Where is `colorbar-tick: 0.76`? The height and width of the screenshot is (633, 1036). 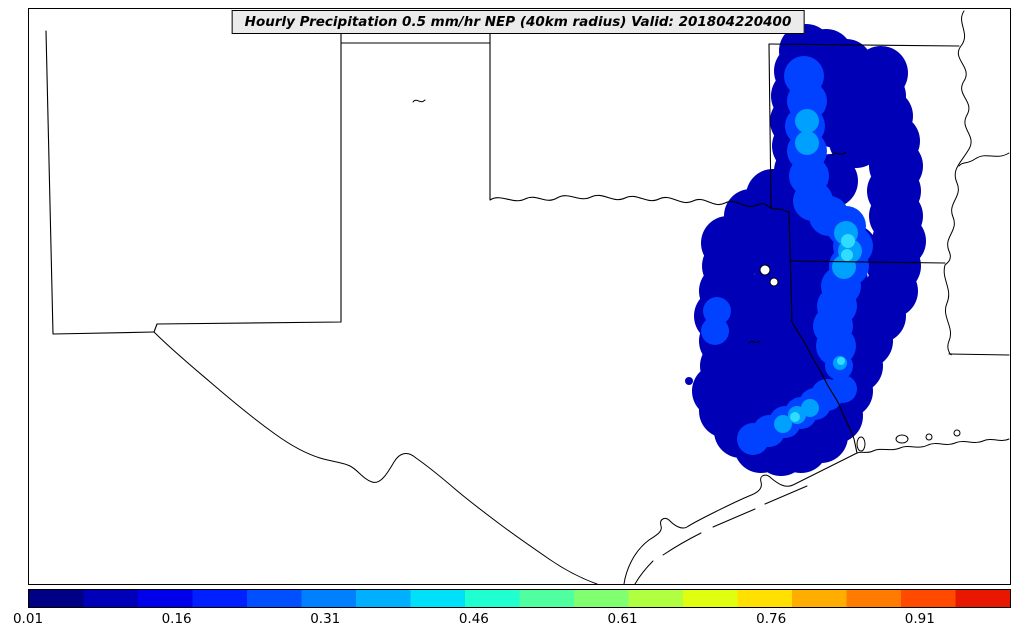
colorbar-tick: 0.76 is located at coordinates (771, 619).